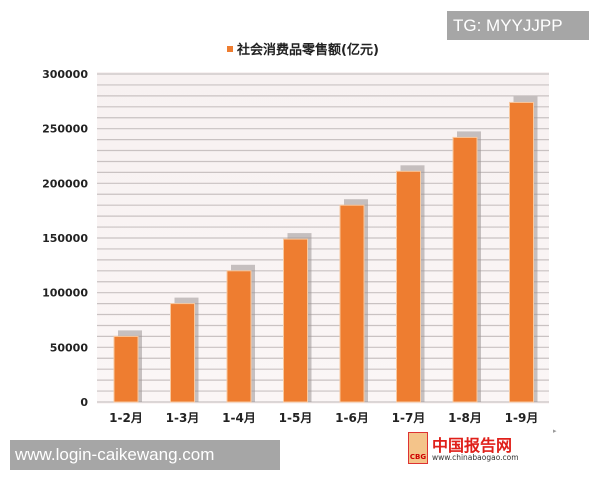  What do you see at coordinates (409, 418) in the screenshot?
I see `x-tick-label: 1-7月` at bounding box center [409, 418].